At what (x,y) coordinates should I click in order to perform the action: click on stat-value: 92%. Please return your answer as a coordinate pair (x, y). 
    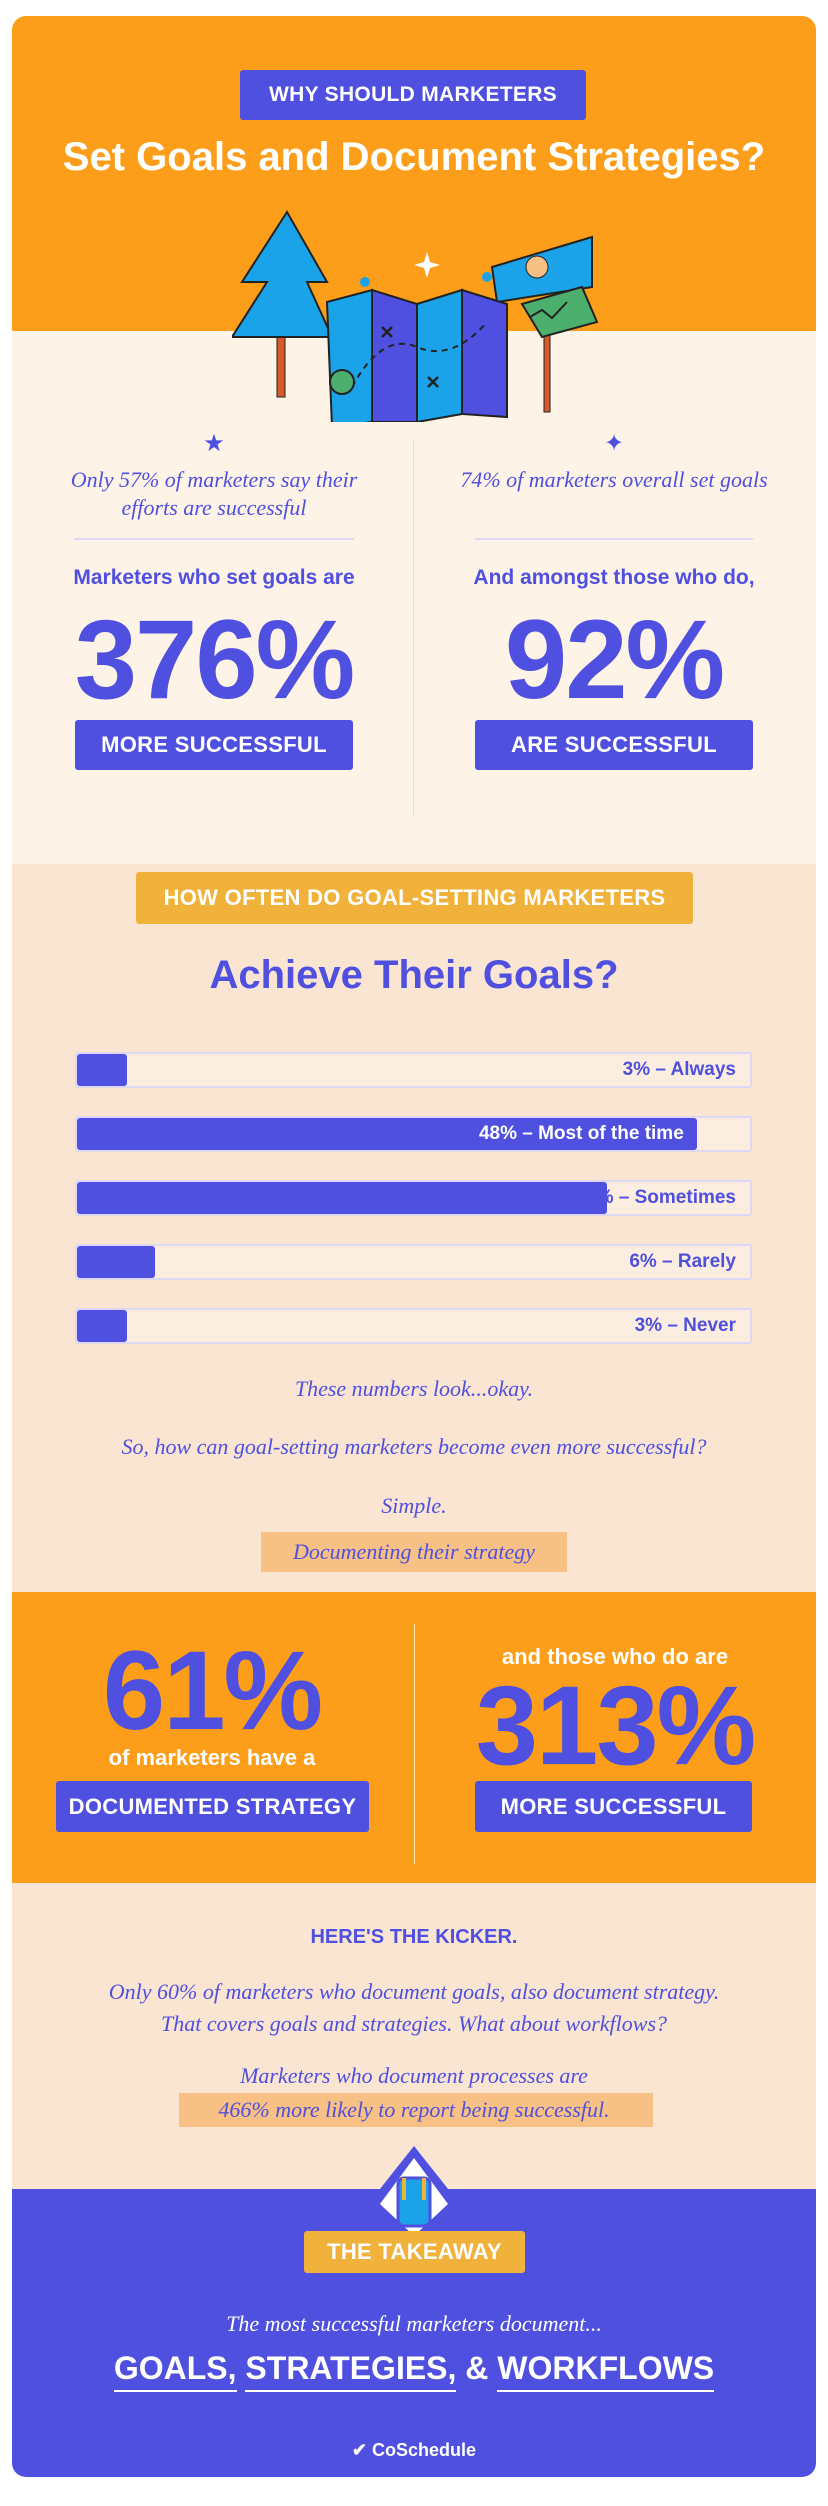
    Looking at the image, I should click on (614, 659).